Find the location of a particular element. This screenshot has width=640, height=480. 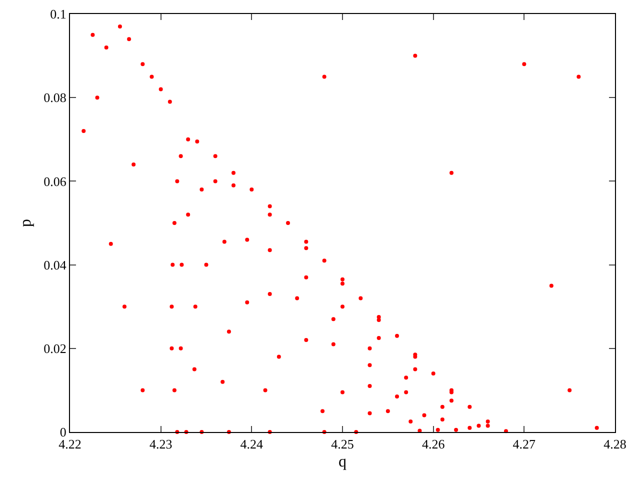

x-axis-title: q is located at coordinates (342, 461).